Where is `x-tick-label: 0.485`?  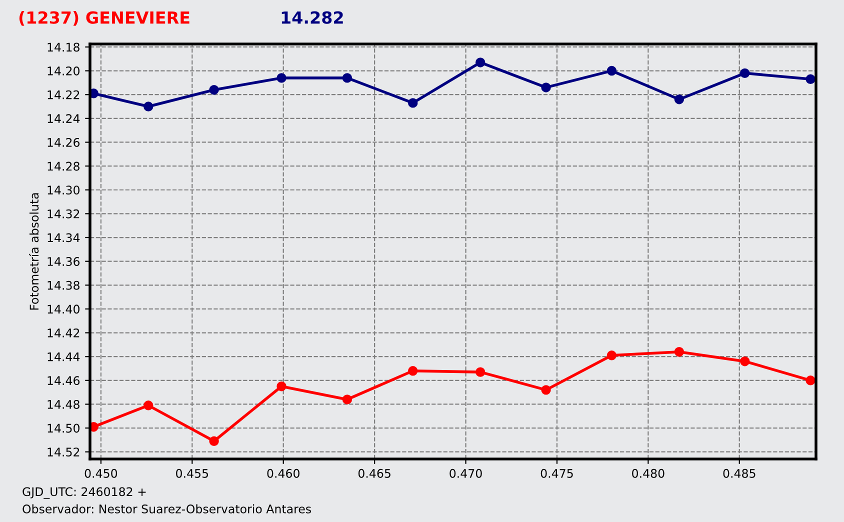
x-tick-label: 0.485 is located at coordinates (739, 473).